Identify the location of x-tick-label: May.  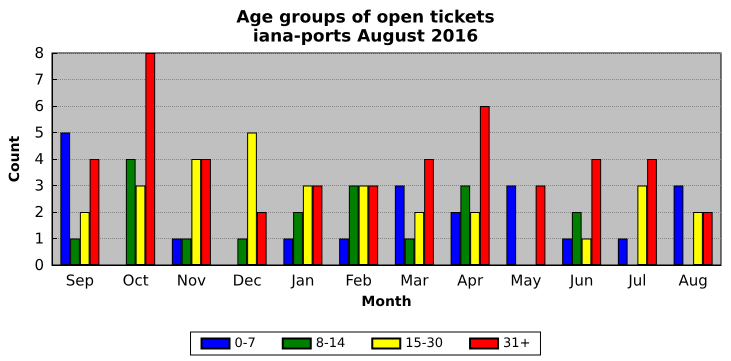
(526, 281).